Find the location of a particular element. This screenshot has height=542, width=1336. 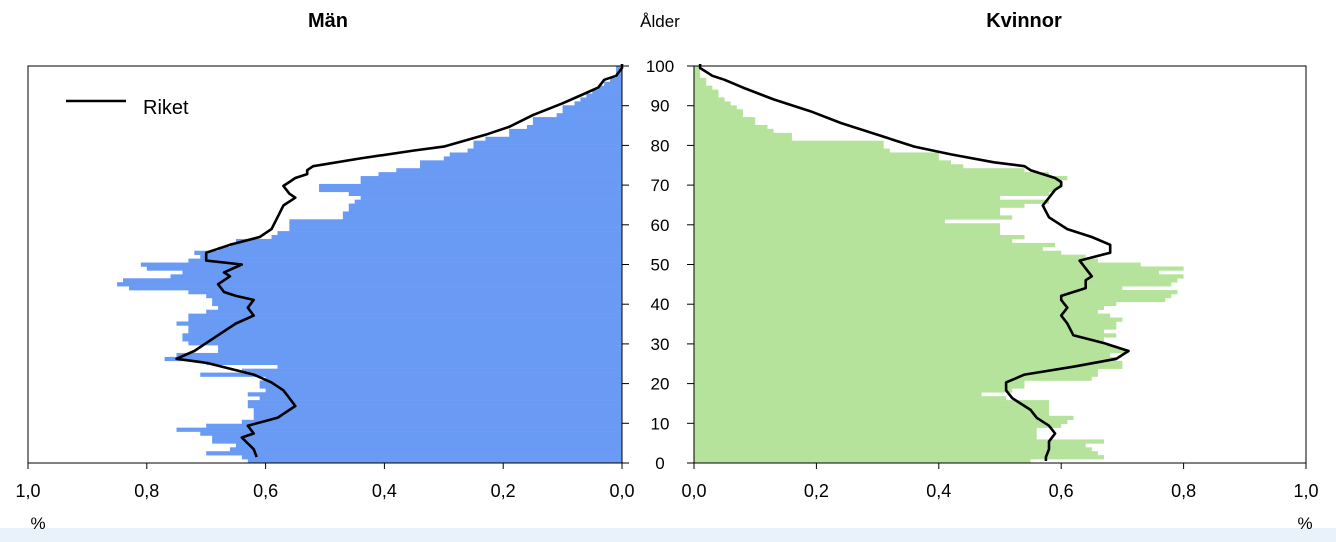

right-x-tick-label: 0,8 is located at coordinates (1183, 491).